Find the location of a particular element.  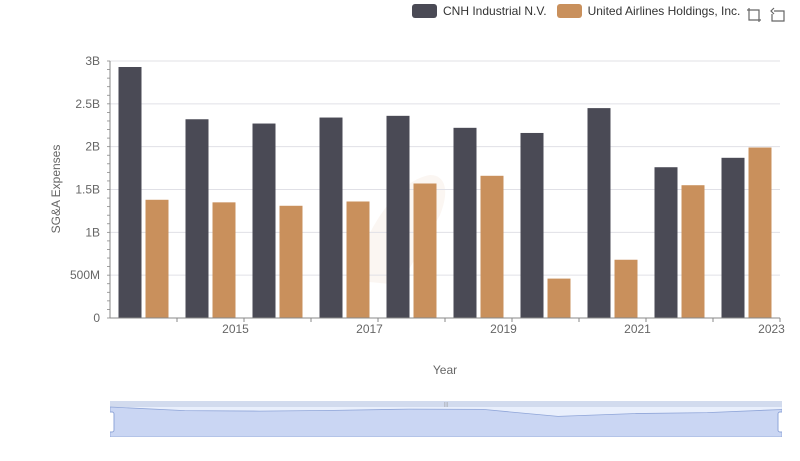

bar-cnh-2016 is located at coordinates (264, 220).